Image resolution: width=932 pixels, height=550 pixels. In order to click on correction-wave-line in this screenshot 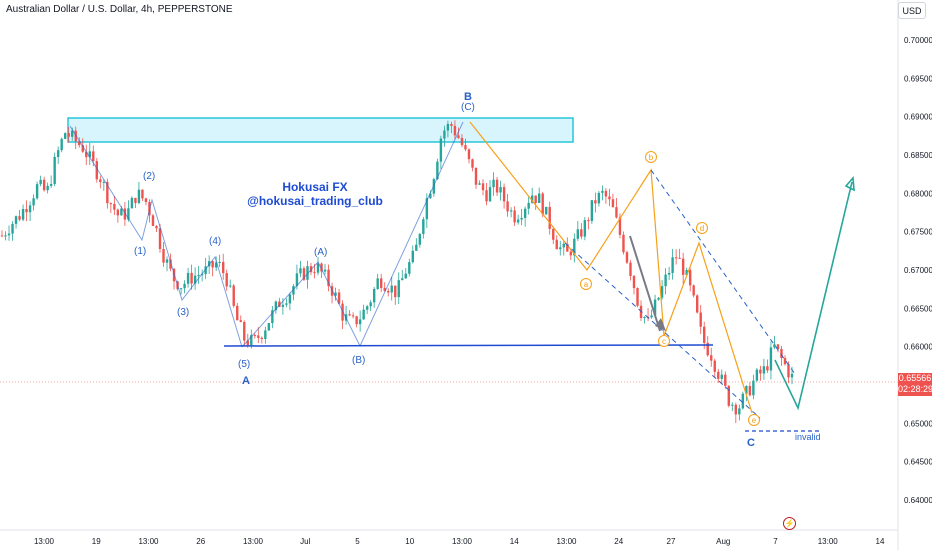, I will do `click(352, 234)`.